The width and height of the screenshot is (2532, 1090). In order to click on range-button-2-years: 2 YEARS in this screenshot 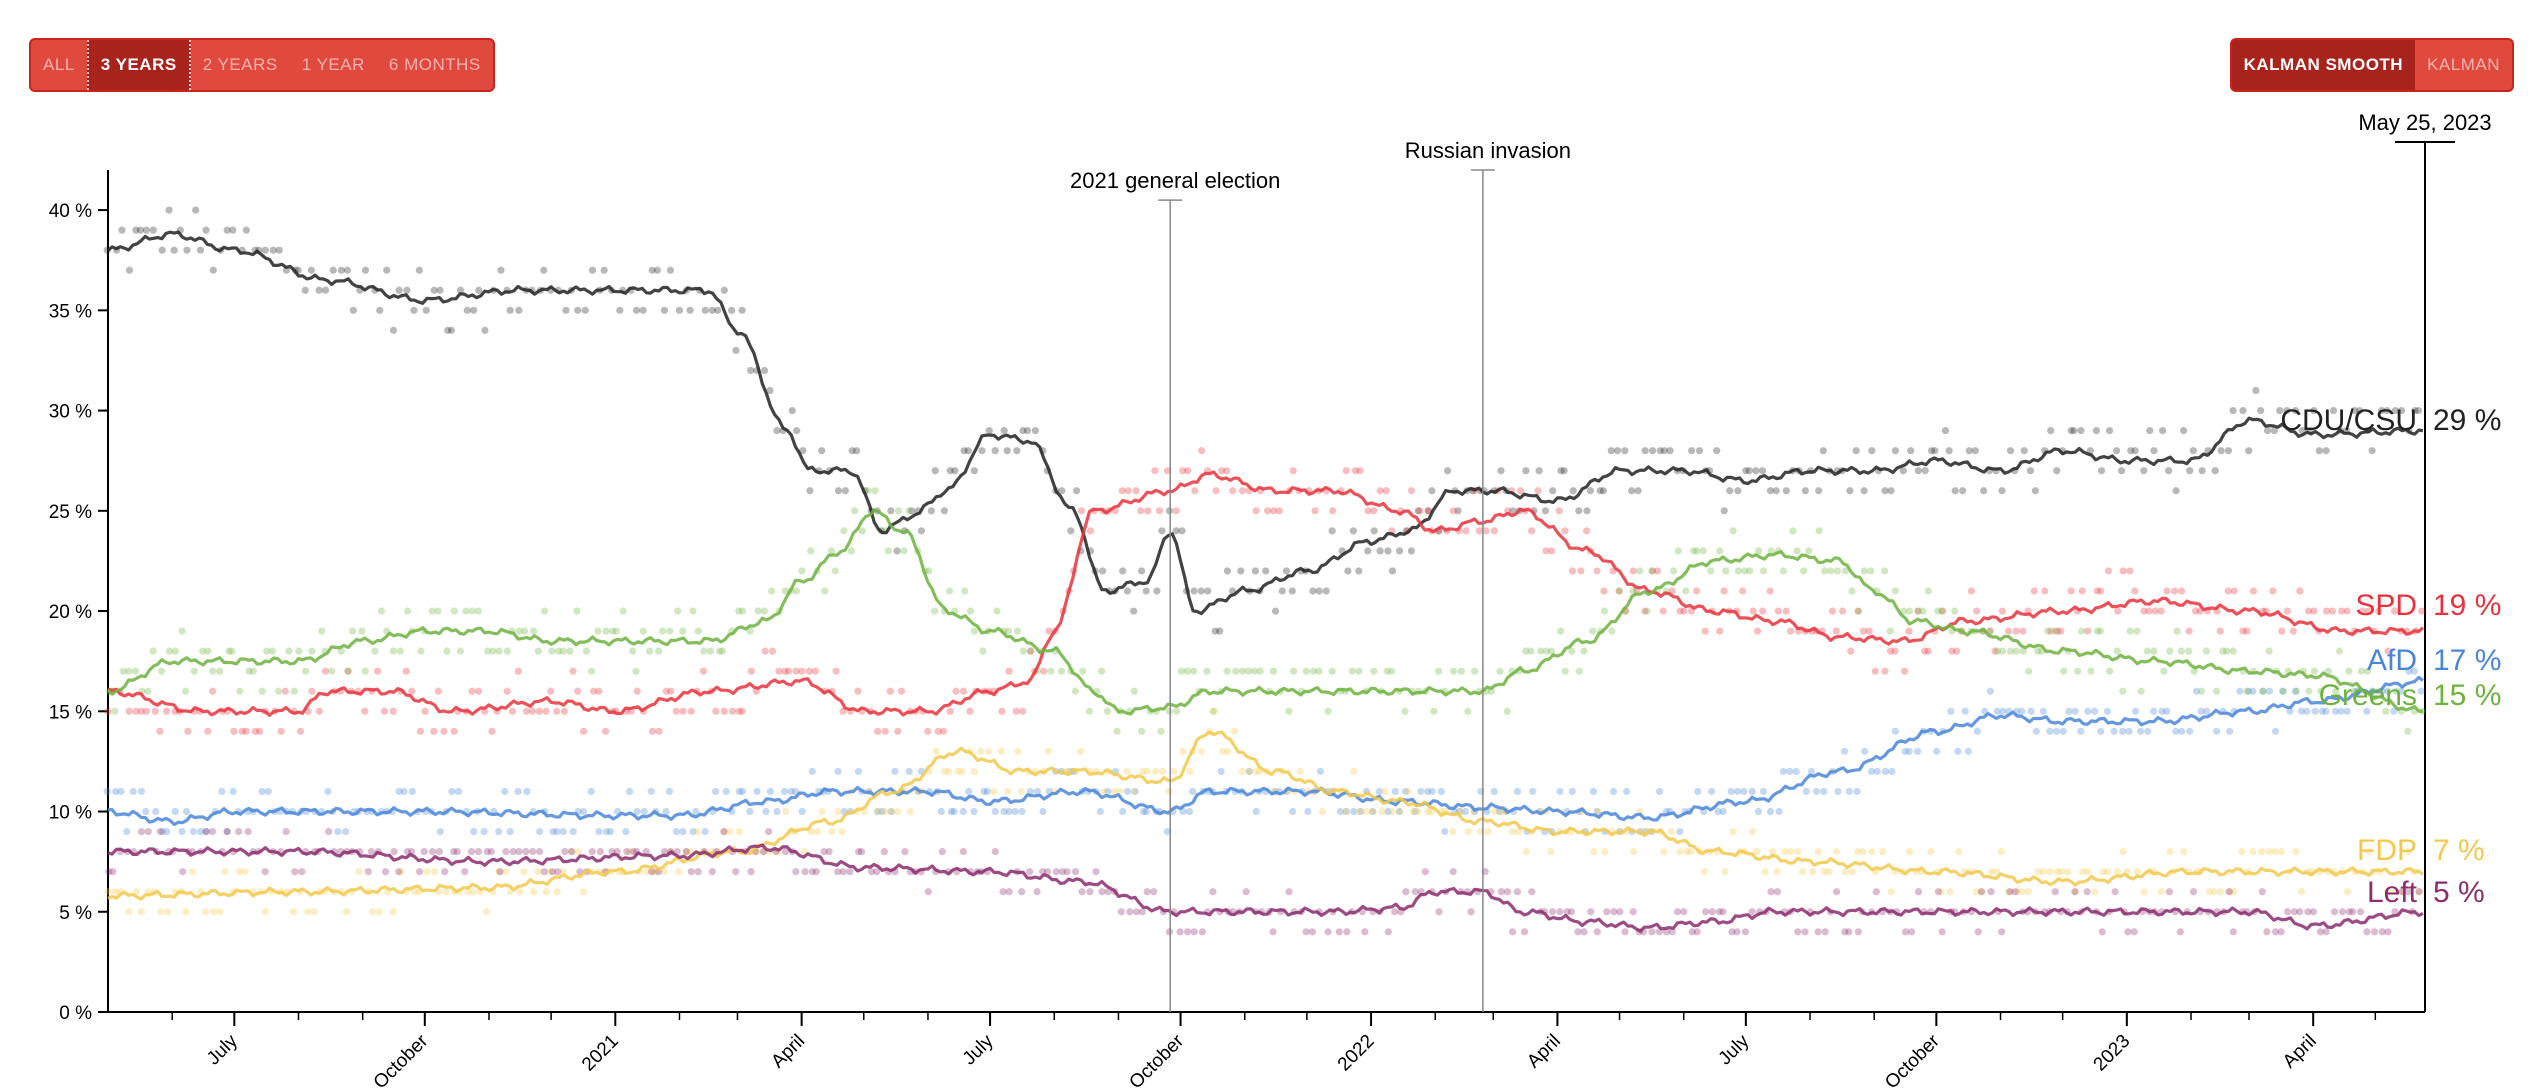, I will do `click(240, 64)`.